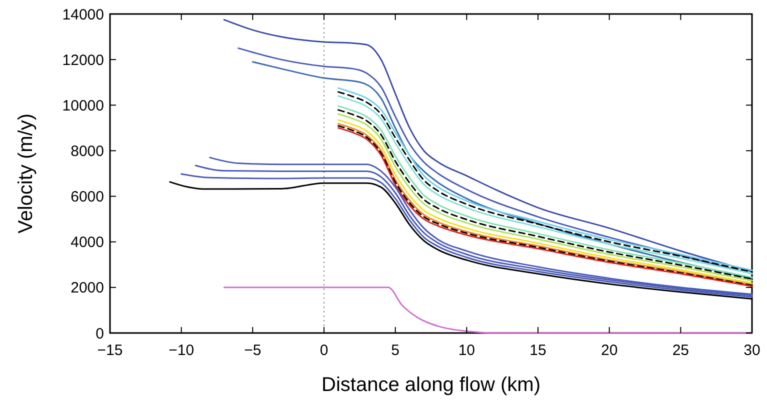  I want to click on y-tick-label: 6000, so click(87, 197).